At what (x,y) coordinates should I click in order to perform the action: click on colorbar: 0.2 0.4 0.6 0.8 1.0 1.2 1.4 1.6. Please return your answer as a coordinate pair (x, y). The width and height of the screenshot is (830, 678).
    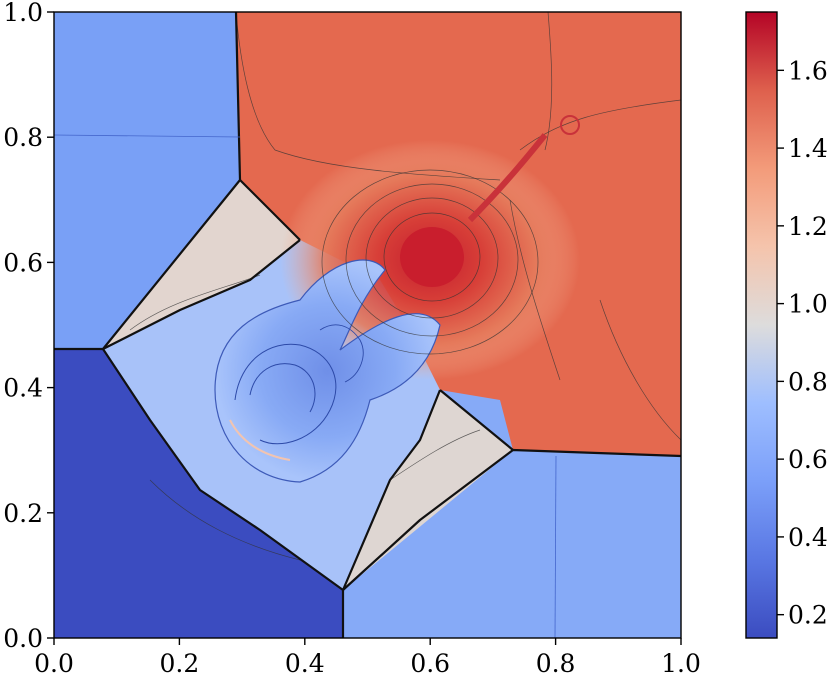
    Looking at the image, I should click on (786, 325).